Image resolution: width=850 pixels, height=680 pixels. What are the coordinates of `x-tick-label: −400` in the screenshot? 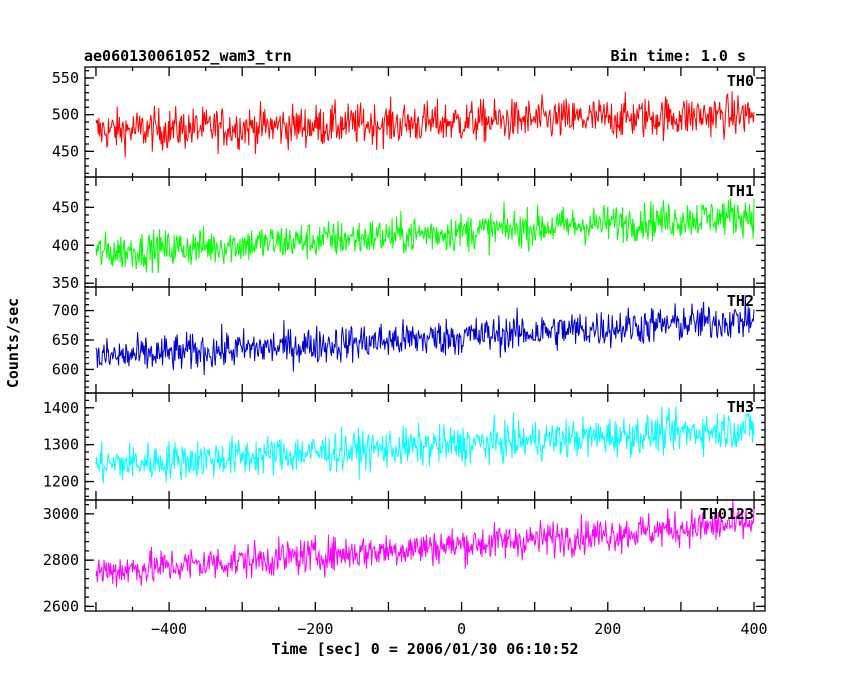 It's located at (169, 629).